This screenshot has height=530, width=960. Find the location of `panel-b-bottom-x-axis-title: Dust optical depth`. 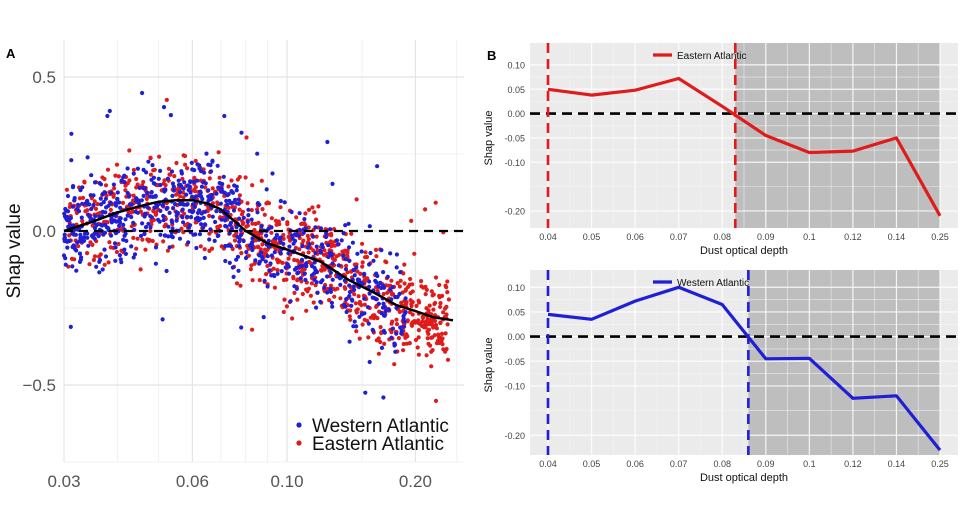

panel-b-bottom-x-axis-title: Dust optical depth is located at coordinates (744, 478).